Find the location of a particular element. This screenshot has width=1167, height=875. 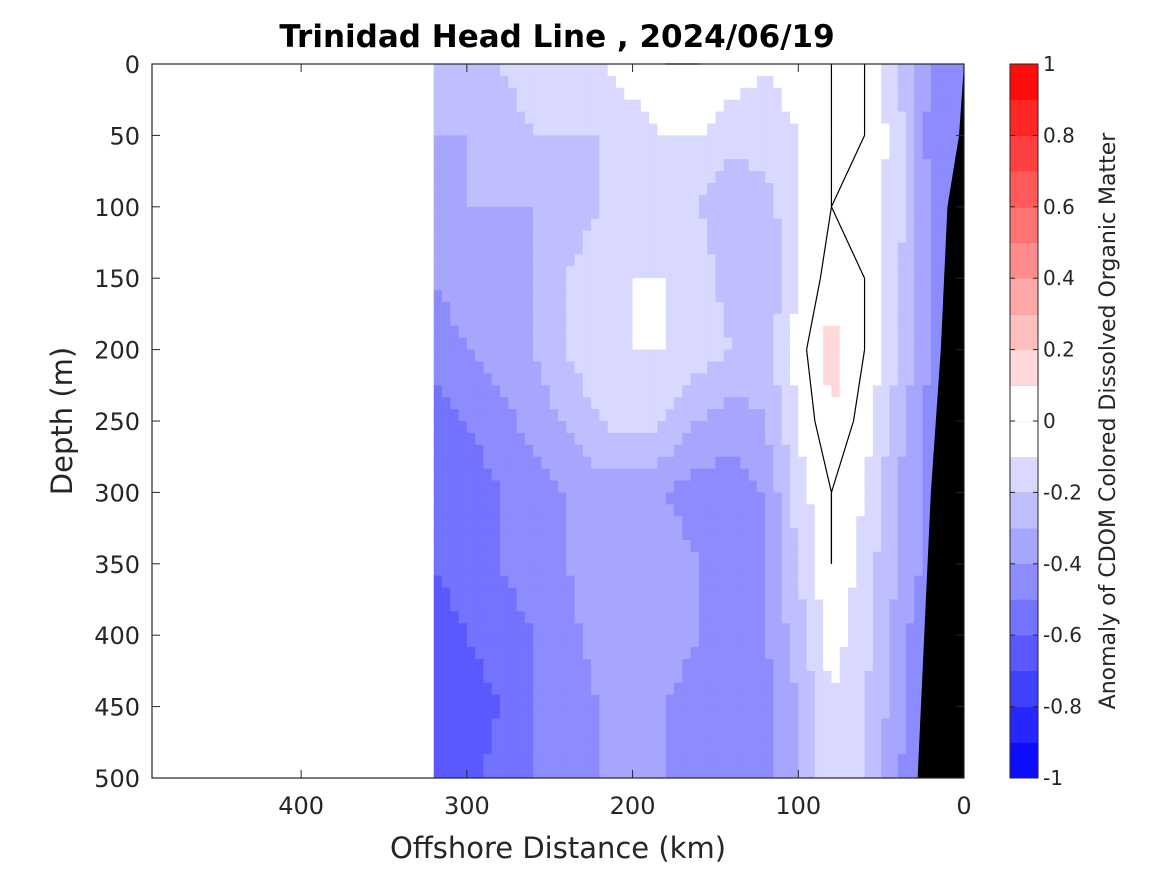

chart-title: Trinidad Head Line , 2024/06/19 is located at coordinates (556, 37).